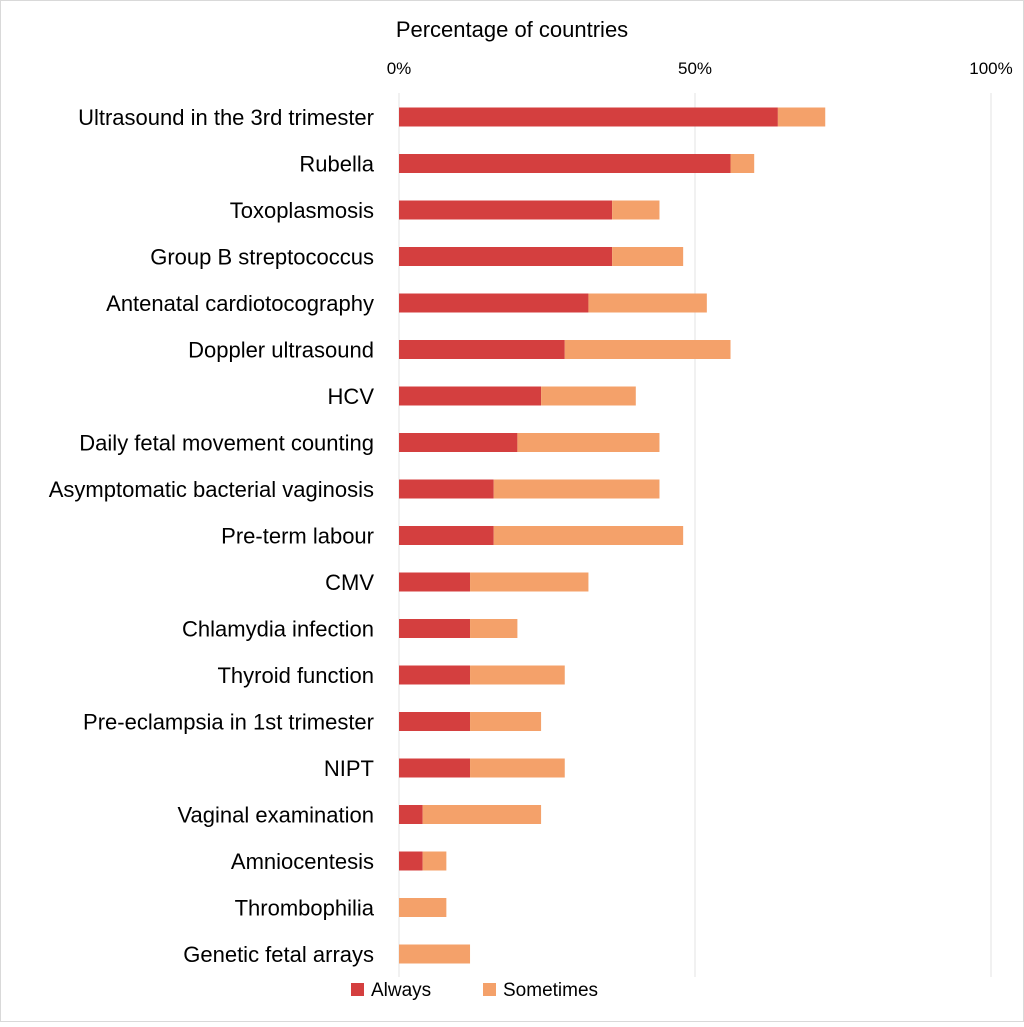 This screenshot has height=1027, width=1024. Describe the element at coordinates (226, 117) in the screenshot. I see `category-label: Ultrasound in the 3rd trimester` at that location.